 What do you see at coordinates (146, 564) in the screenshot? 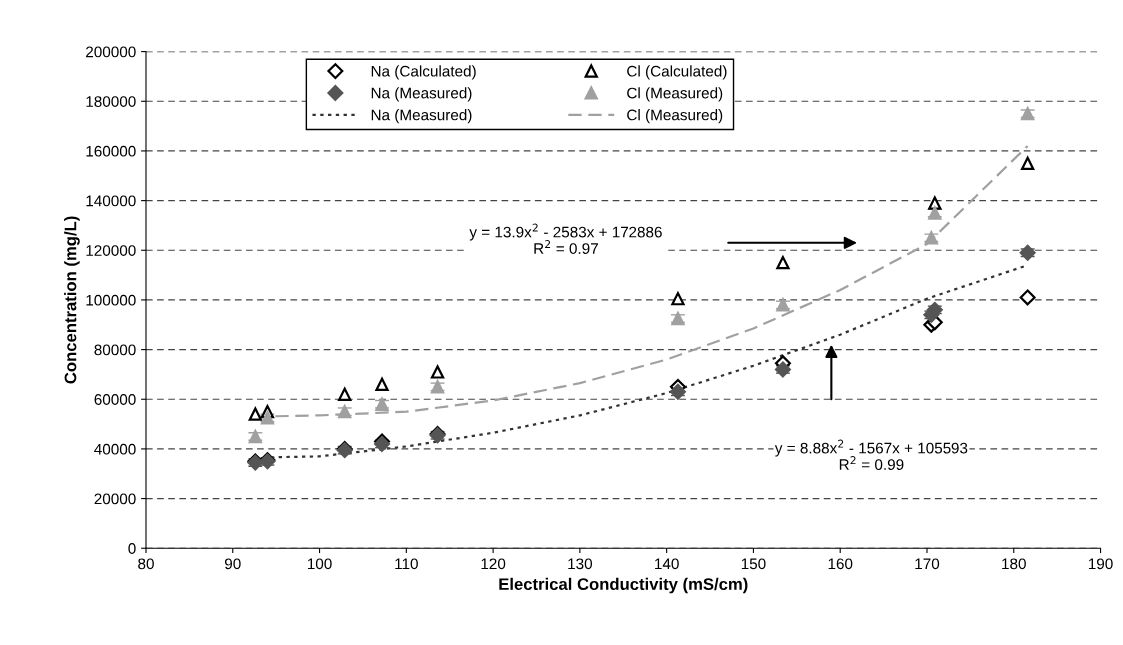
I see `x-tick-label: 80` at bounding box center [146, 564].